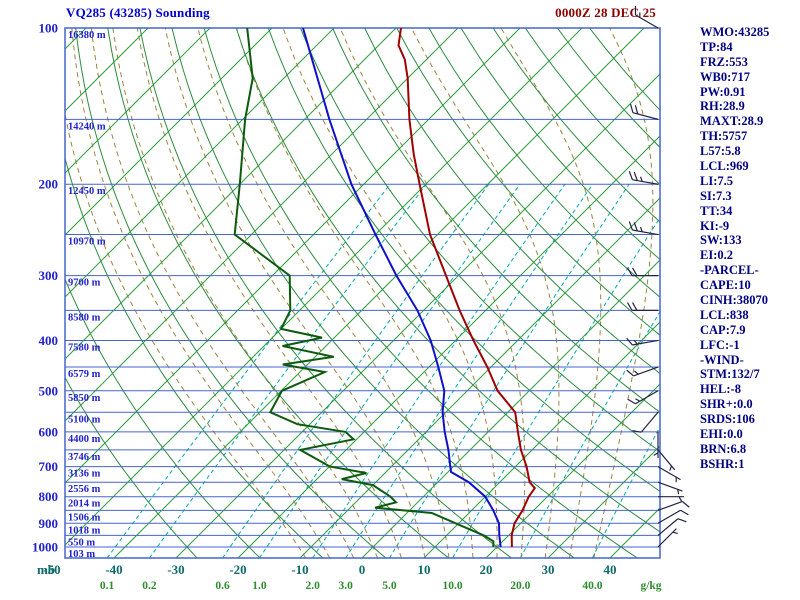 The image size is (800, 600). I want to click on index-line: LCL:838, so click(724, 314).